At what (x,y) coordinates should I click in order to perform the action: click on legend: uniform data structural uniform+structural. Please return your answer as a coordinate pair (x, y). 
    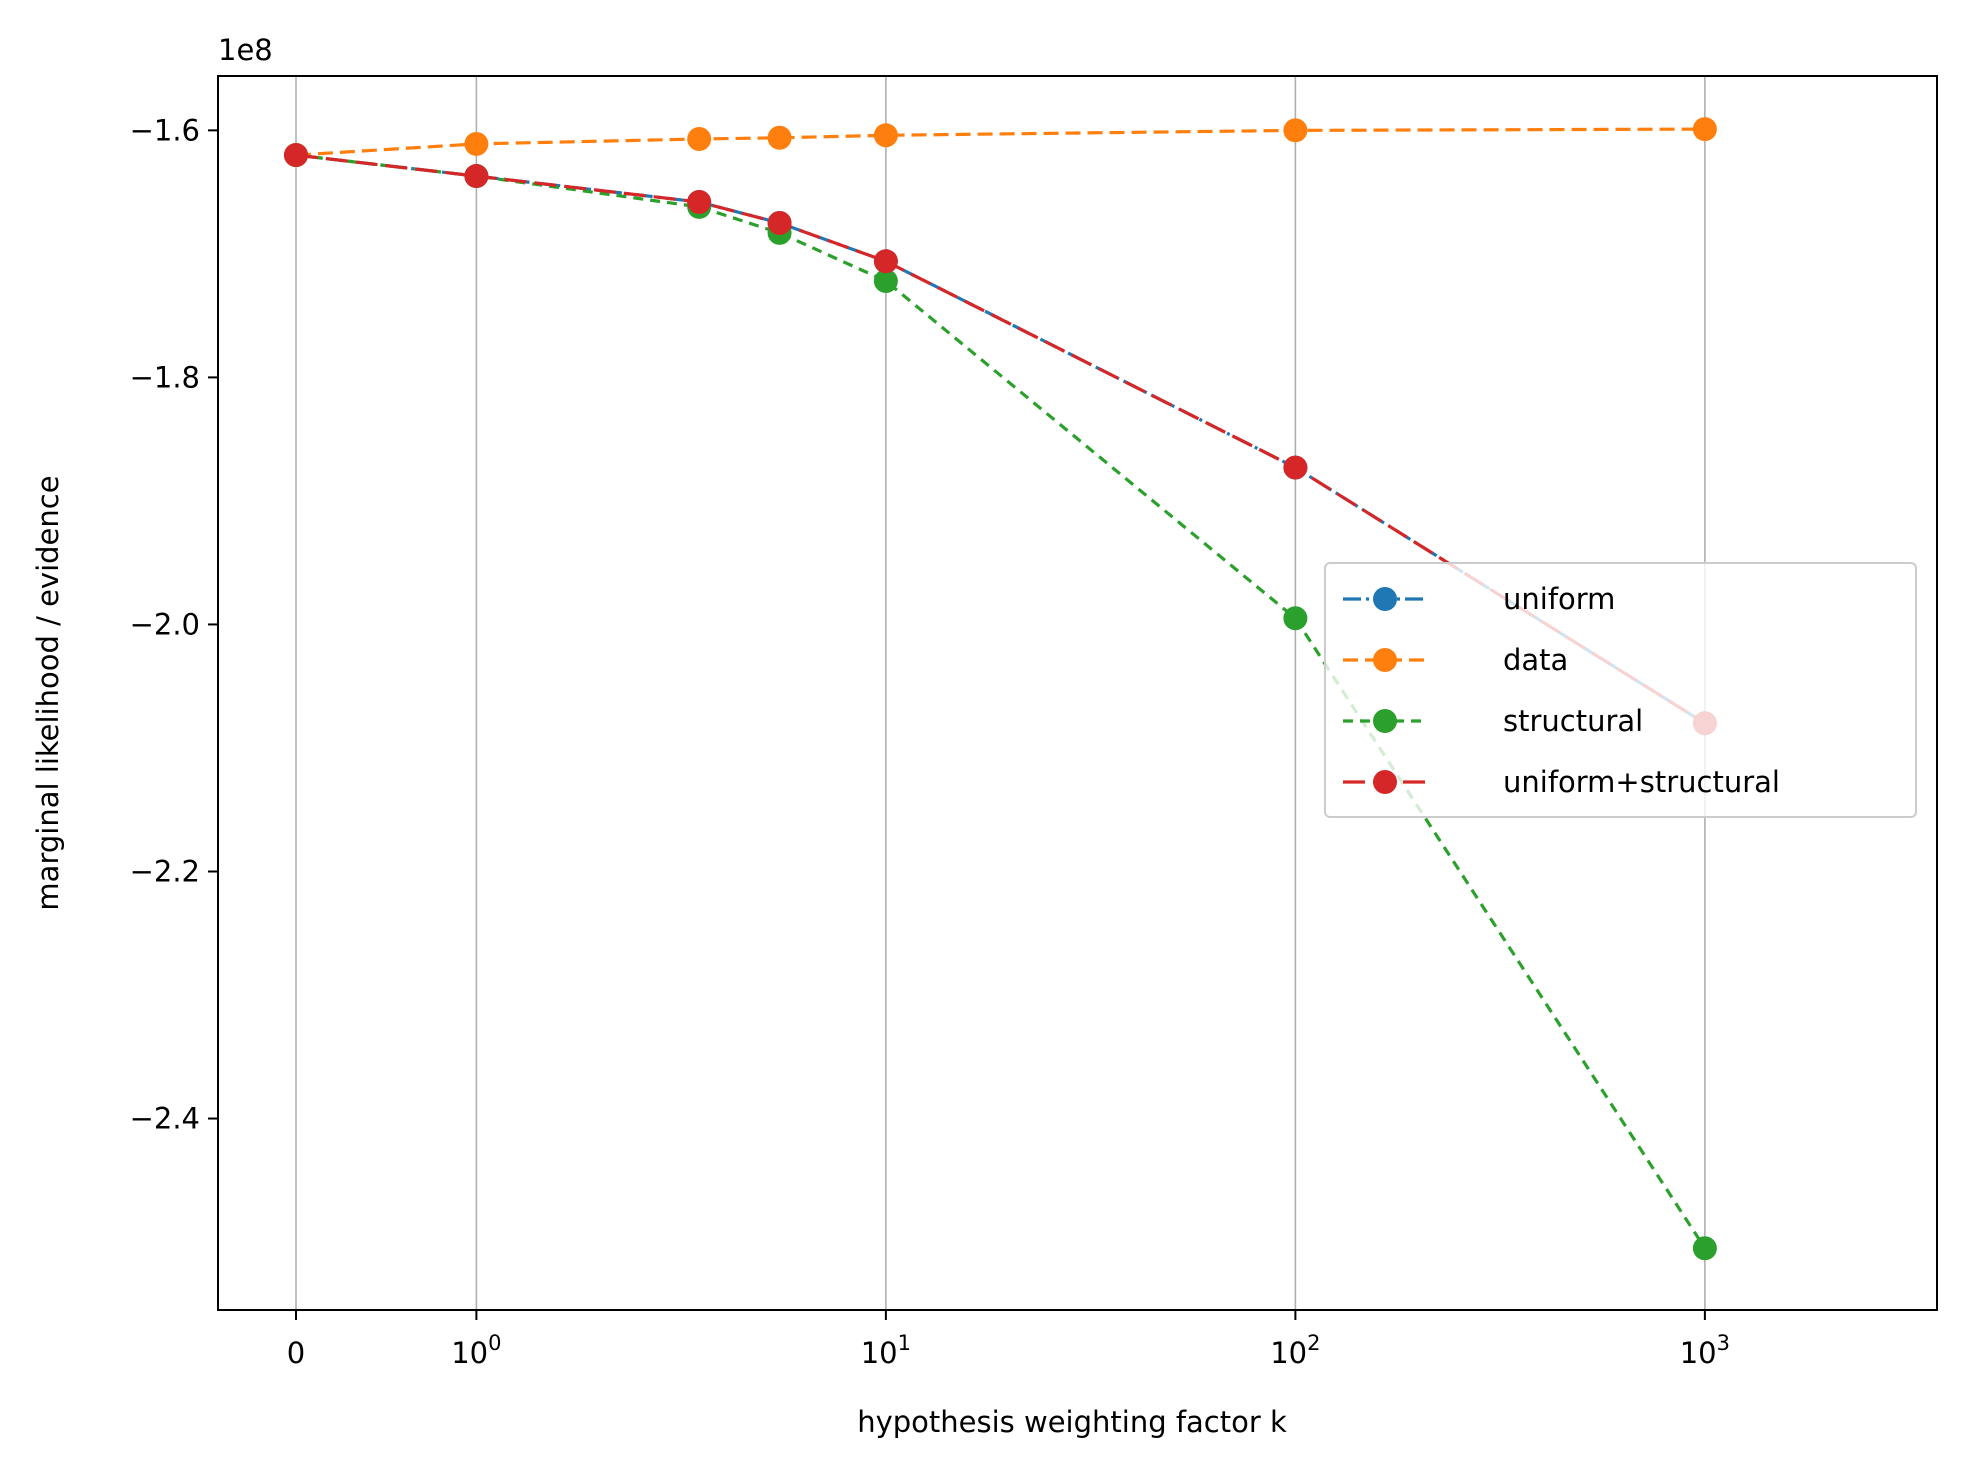
    Looking at the image, I should click on (1620, 690).